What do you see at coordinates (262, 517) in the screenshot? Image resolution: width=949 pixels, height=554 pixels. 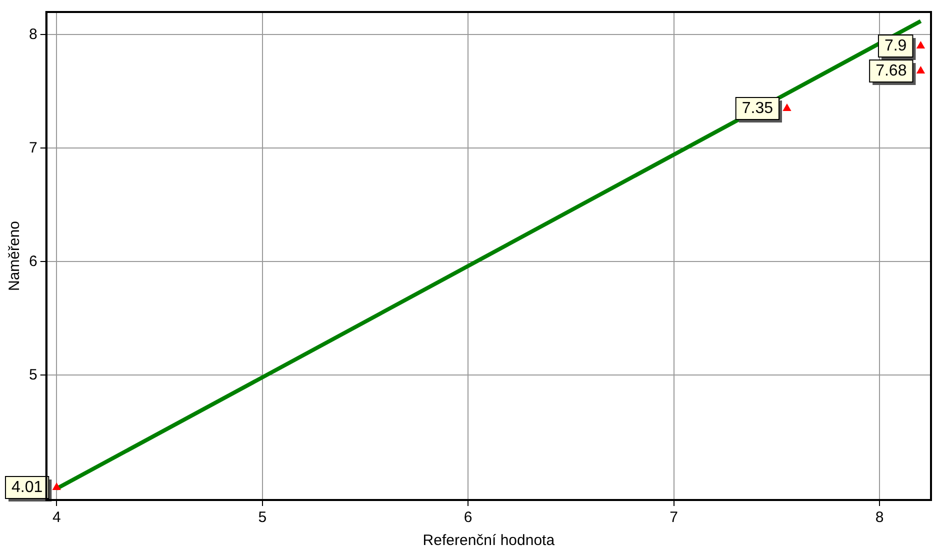 I see `x-tick-label: 5` at bounding box center [262, 517].